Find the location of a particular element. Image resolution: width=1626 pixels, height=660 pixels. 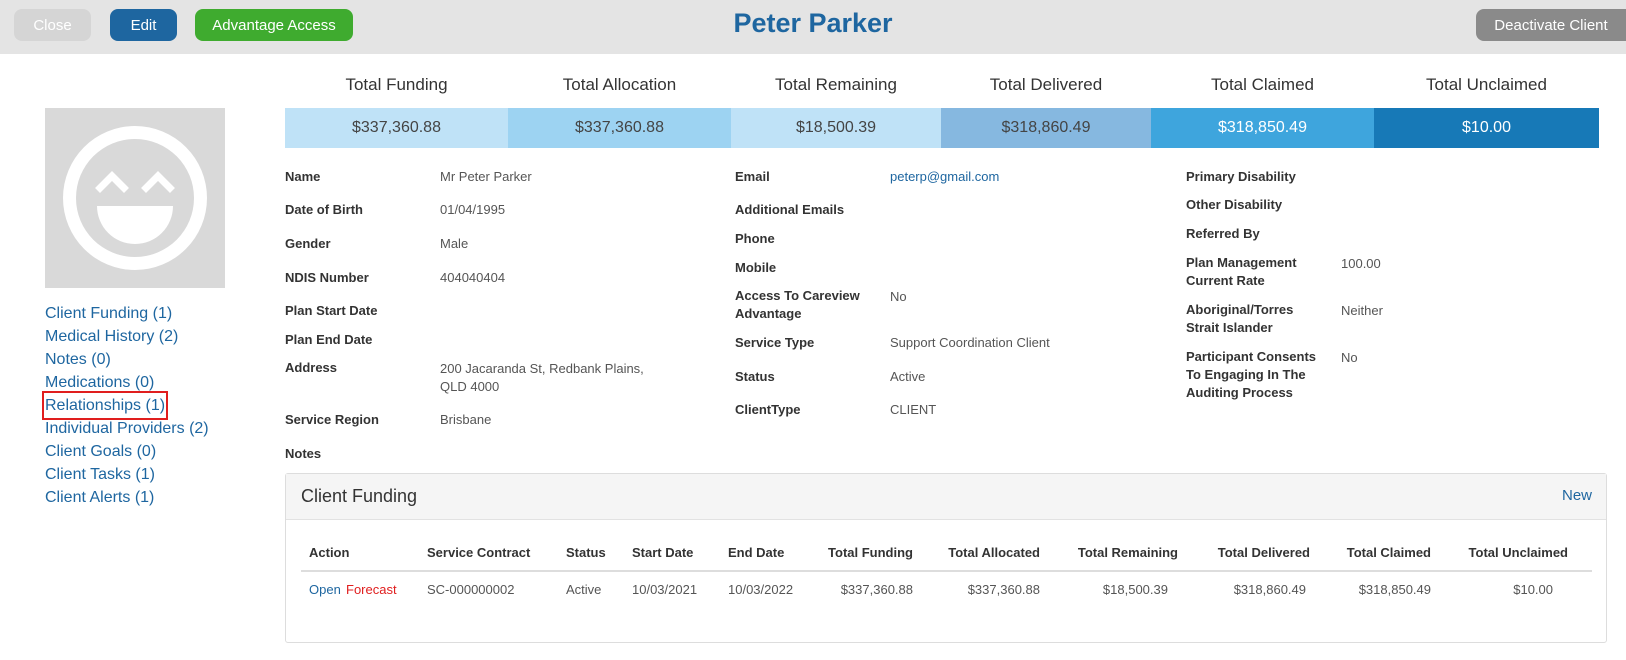

total-claimed-cell: $318,850.49 is located at coordinates (1394, 589).